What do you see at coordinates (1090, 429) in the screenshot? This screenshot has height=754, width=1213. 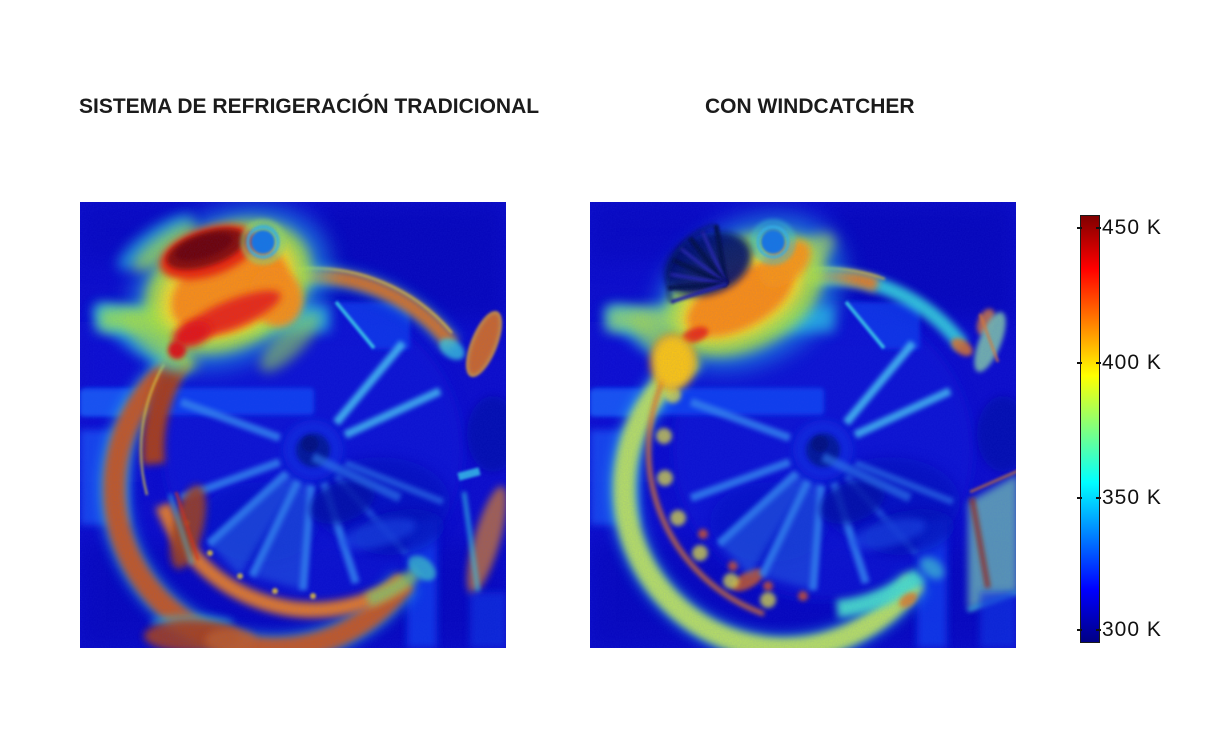 I see `colorbar-gradient` at bounding box center [1090, 429].